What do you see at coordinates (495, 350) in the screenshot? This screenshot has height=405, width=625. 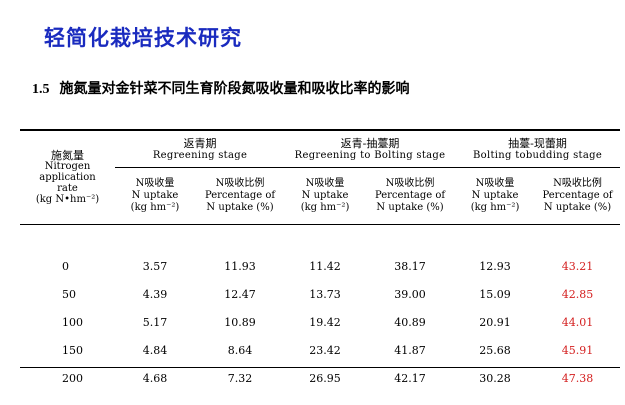 I see `value-cell: 25.68` at bounding box center [495, 350].